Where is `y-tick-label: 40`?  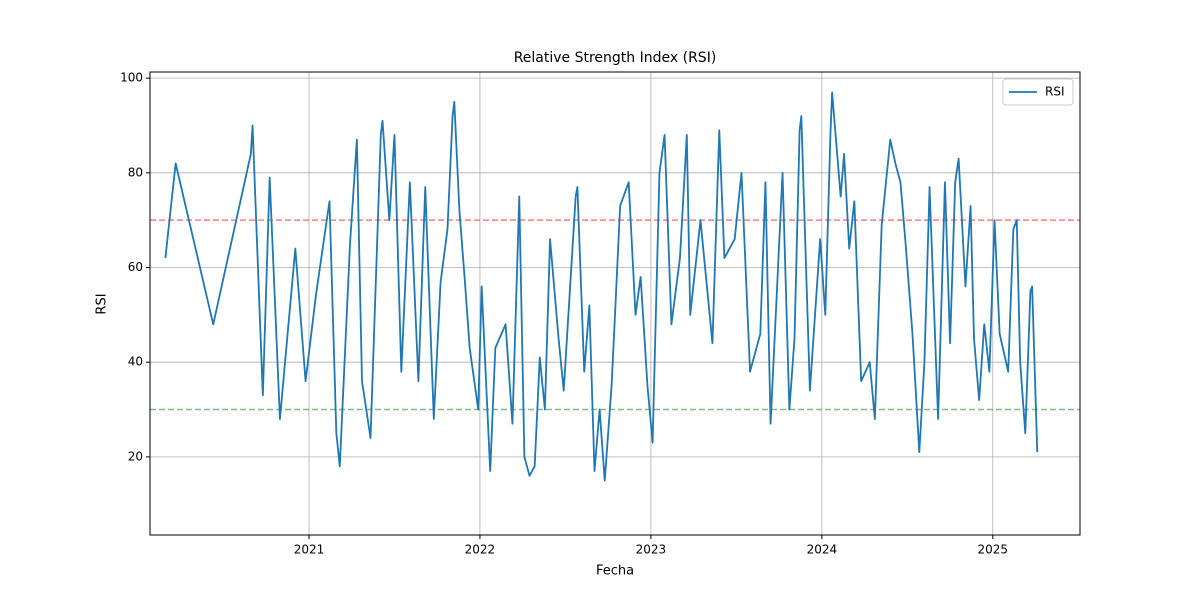
y-tick-label: 40 is located at coordinates (135, 362).